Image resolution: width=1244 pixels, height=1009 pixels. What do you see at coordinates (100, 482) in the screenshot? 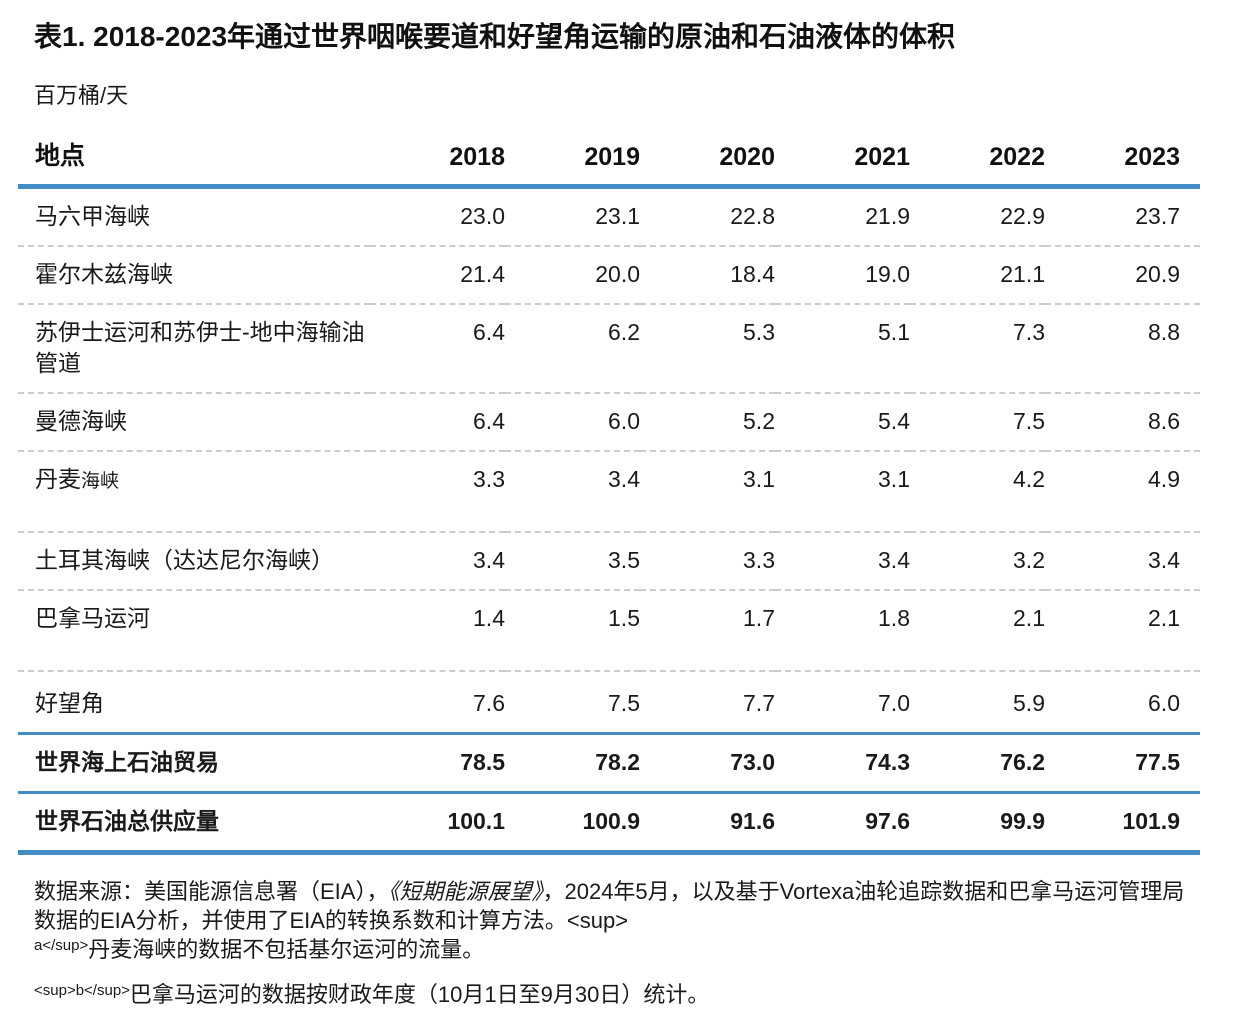
I see `row-label-small-suffix: 海峡` at bounding box center [100, 482].